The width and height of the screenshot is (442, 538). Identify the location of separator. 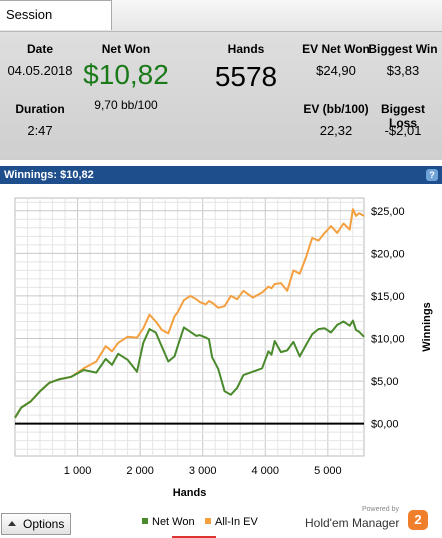
(221, 163).